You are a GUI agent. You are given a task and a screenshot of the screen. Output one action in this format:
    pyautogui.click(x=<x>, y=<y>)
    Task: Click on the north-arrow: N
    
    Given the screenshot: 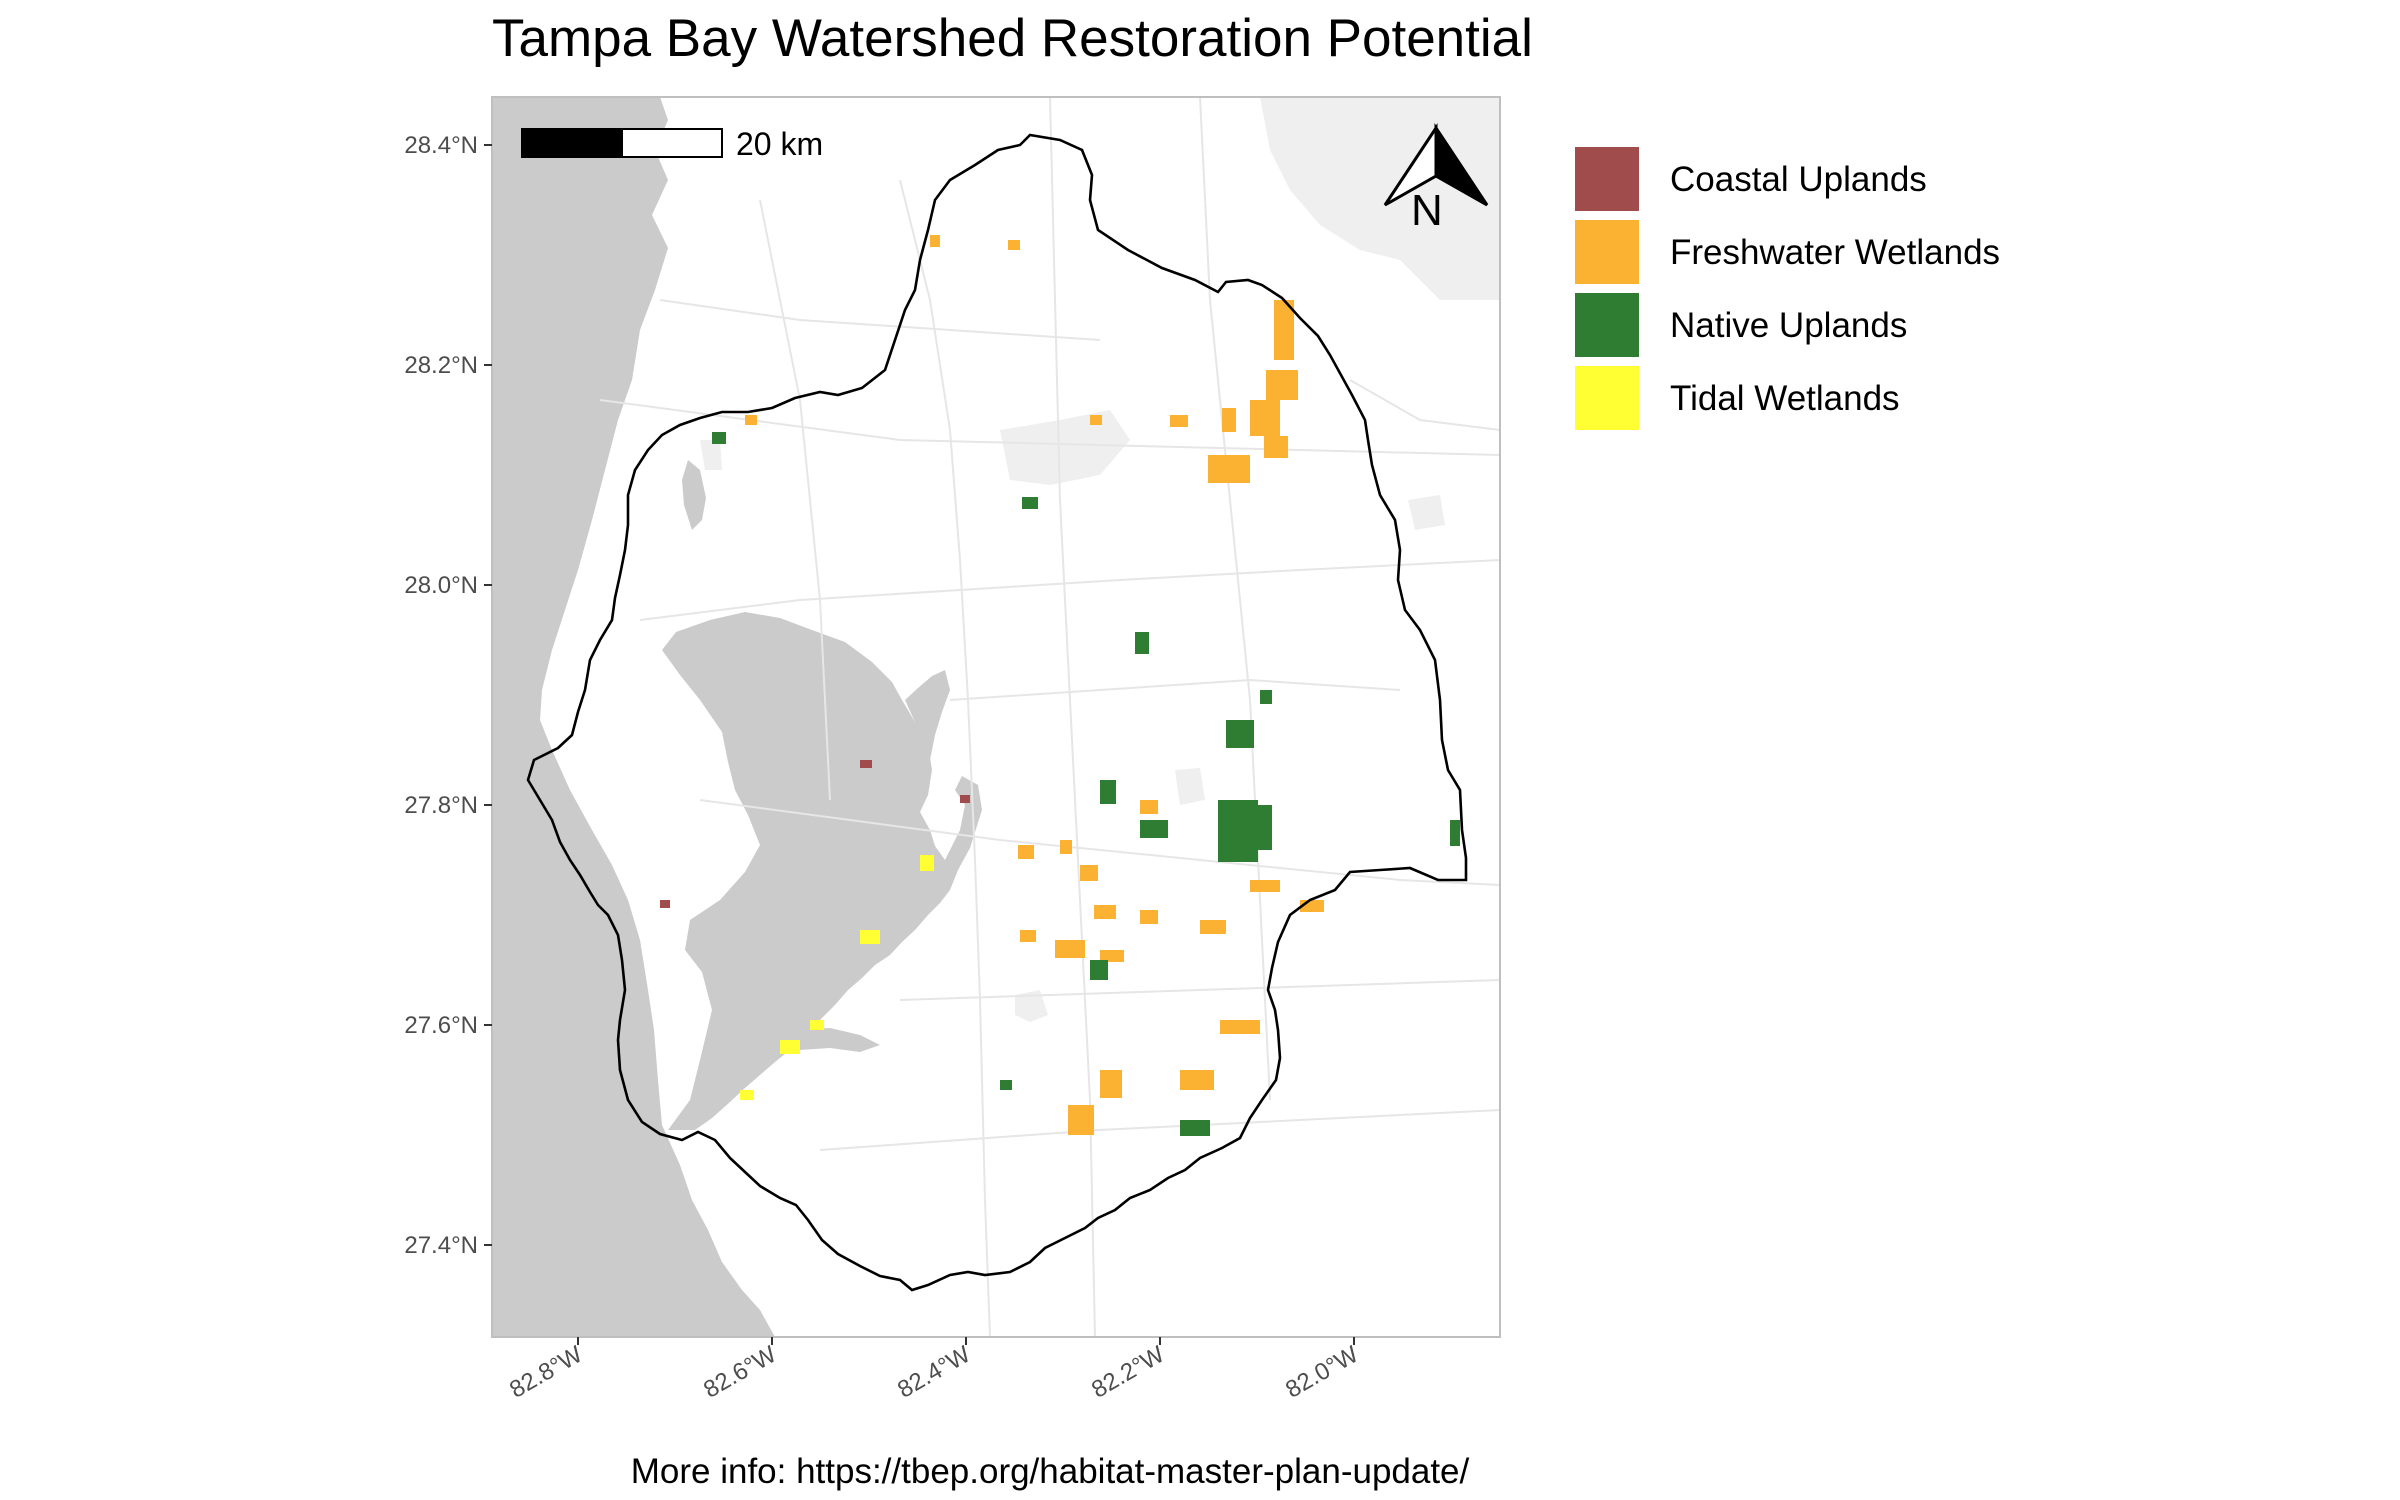 What is the action you would take?
    pyautogui.click(x=1436, y=179)
    